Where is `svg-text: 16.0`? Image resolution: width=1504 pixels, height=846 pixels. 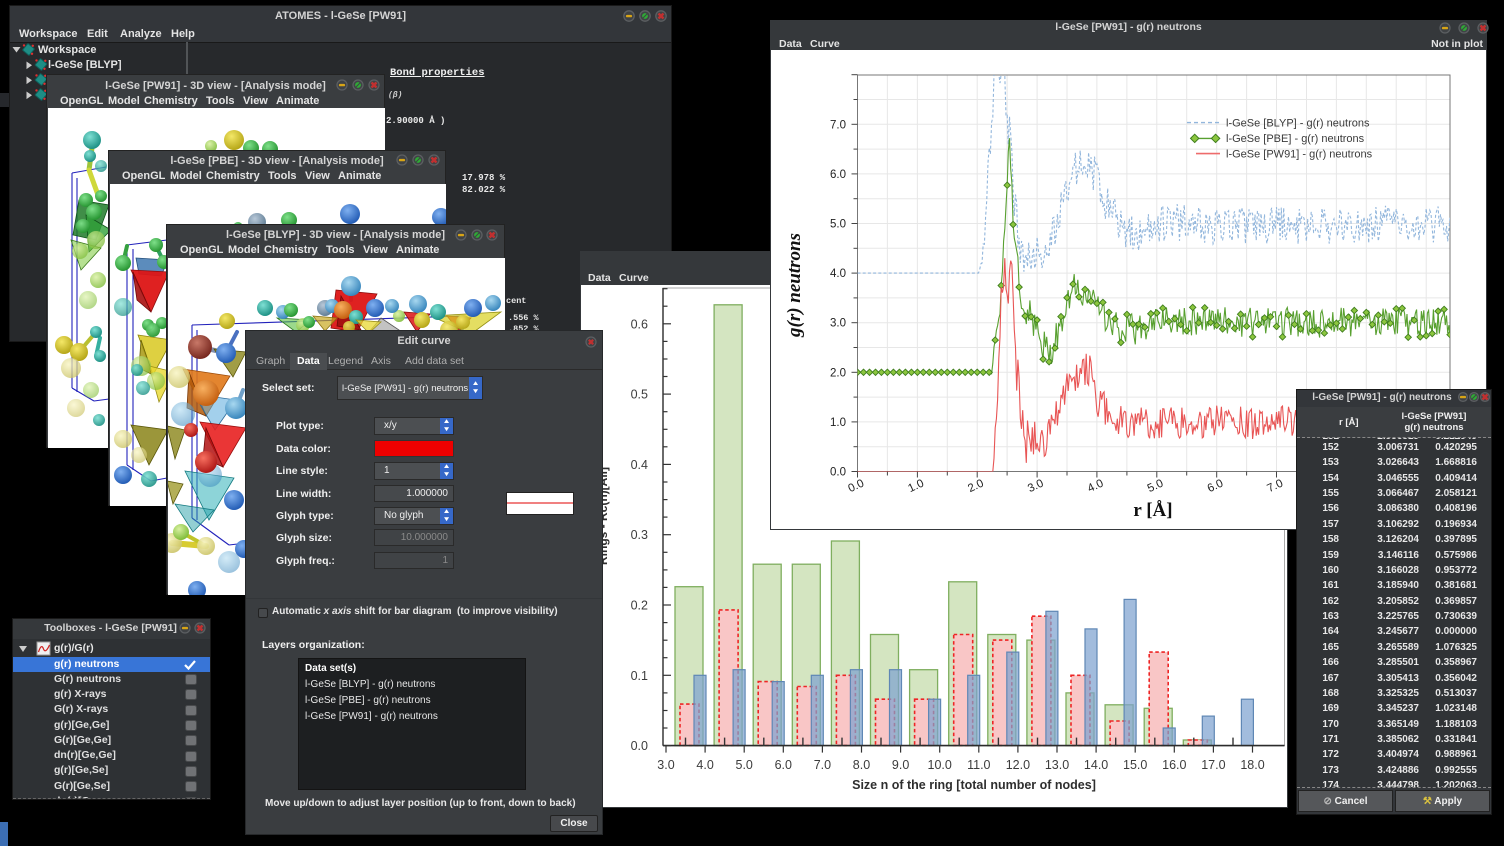 svg-text: 16.0 is located at coordinates (1174, 765).